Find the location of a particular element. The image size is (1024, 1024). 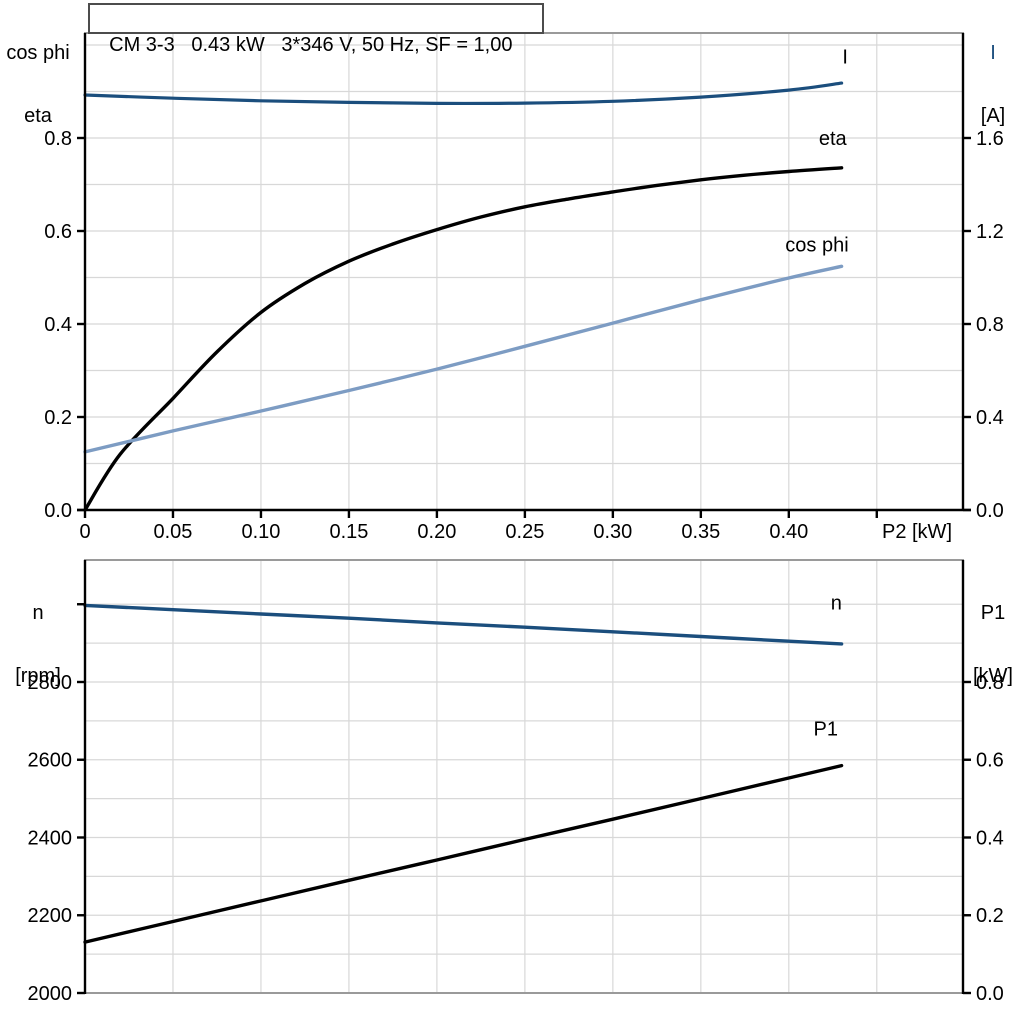

axis-title-line: n is located at coordinates (38, 613).